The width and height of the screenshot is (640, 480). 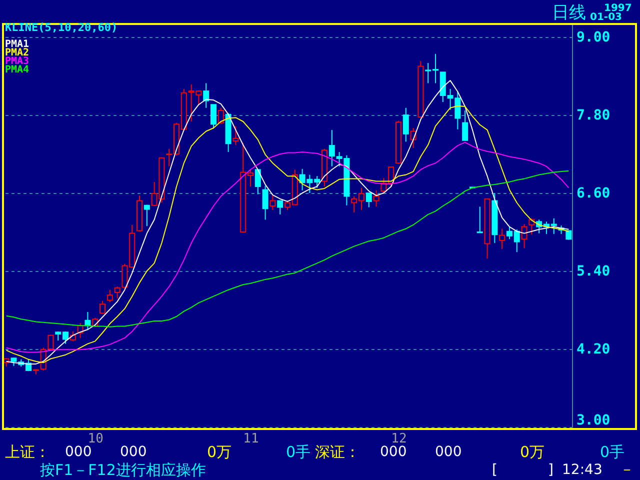 I want to click on y-tick-label: 9.00, so click(x=593, y=38).